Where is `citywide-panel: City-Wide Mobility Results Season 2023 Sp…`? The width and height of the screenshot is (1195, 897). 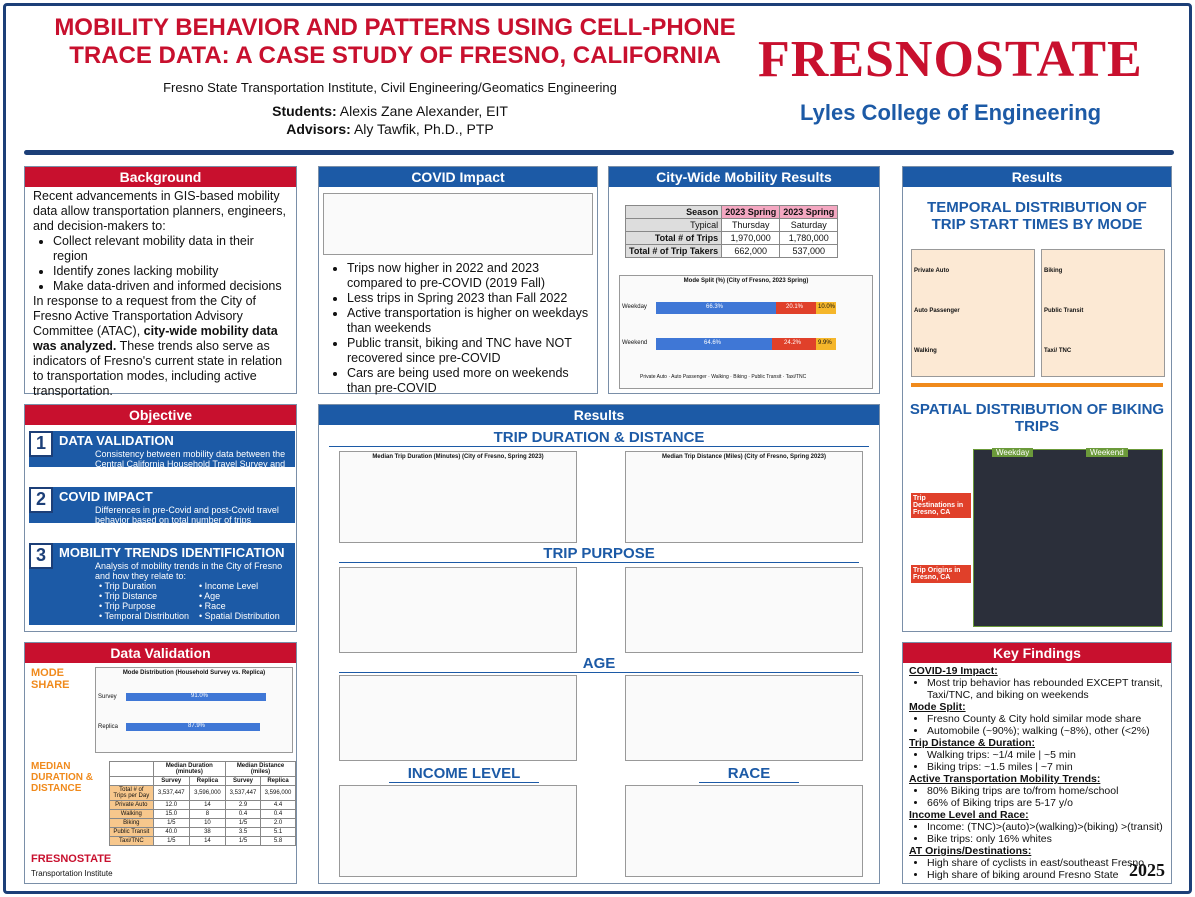 citywide-panel: City-Wide Mobility Results Season 2023 Sp… is located at coordinates (744, 280).